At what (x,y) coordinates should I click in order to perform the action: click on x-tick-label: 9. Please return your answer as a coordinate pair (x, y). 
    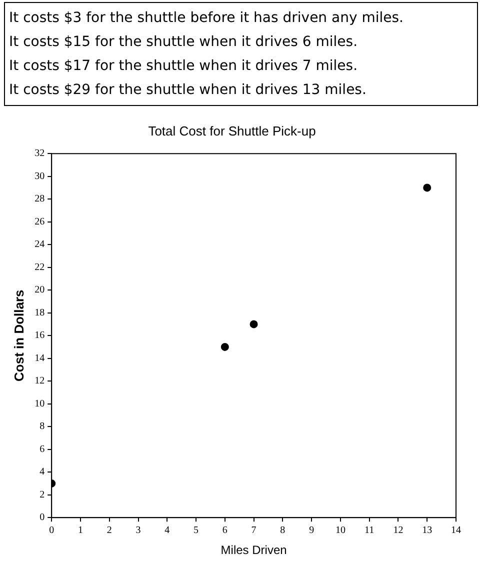
    Looking at the image, I should click on (311, 530).